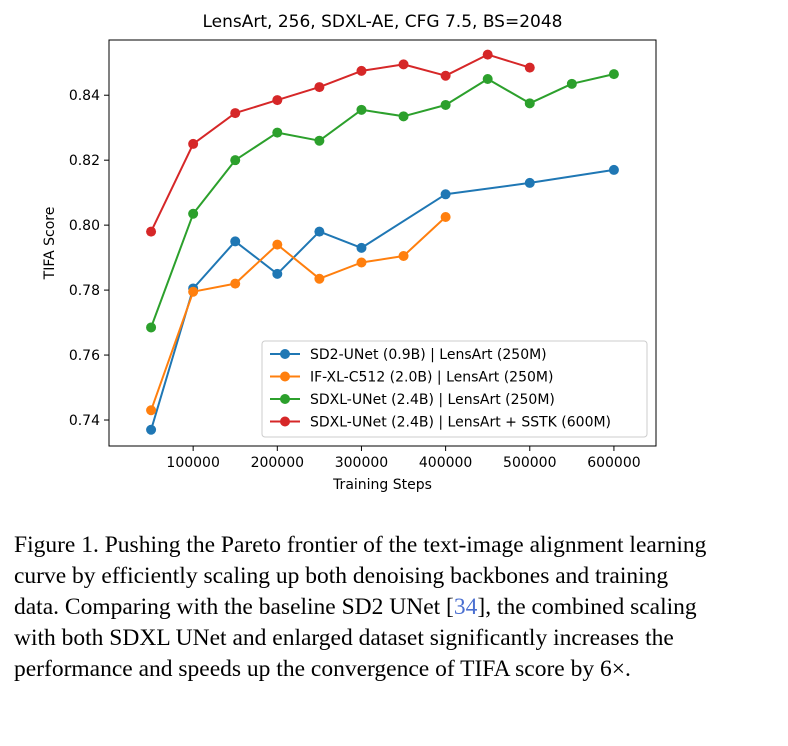  I want to click on legend-label: SDXL-UNet (2.4B) | LensArt (250M), so click(432, 400).